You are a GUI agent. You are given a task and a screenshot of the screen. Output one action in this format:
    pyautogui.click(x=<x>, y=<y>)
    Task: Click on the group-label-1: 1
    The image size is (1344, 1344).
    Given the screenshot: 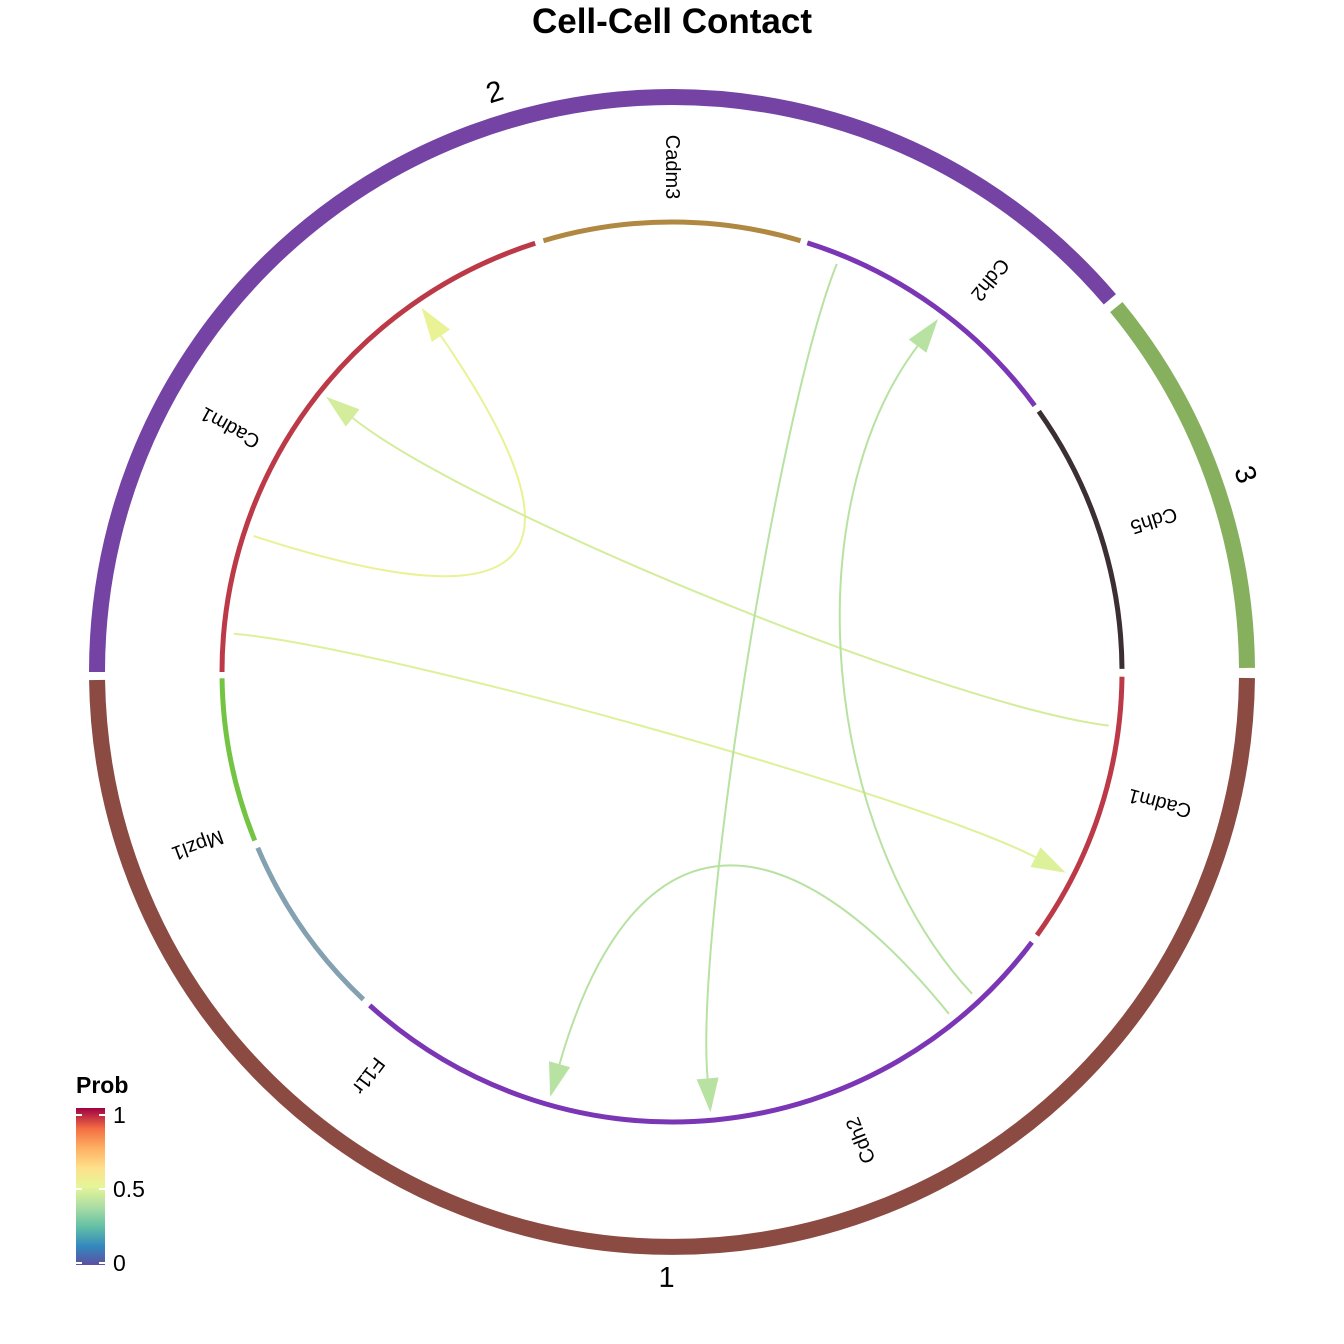 What is the action you would take?
    pyautogui.click(x=666, y=1278)
    